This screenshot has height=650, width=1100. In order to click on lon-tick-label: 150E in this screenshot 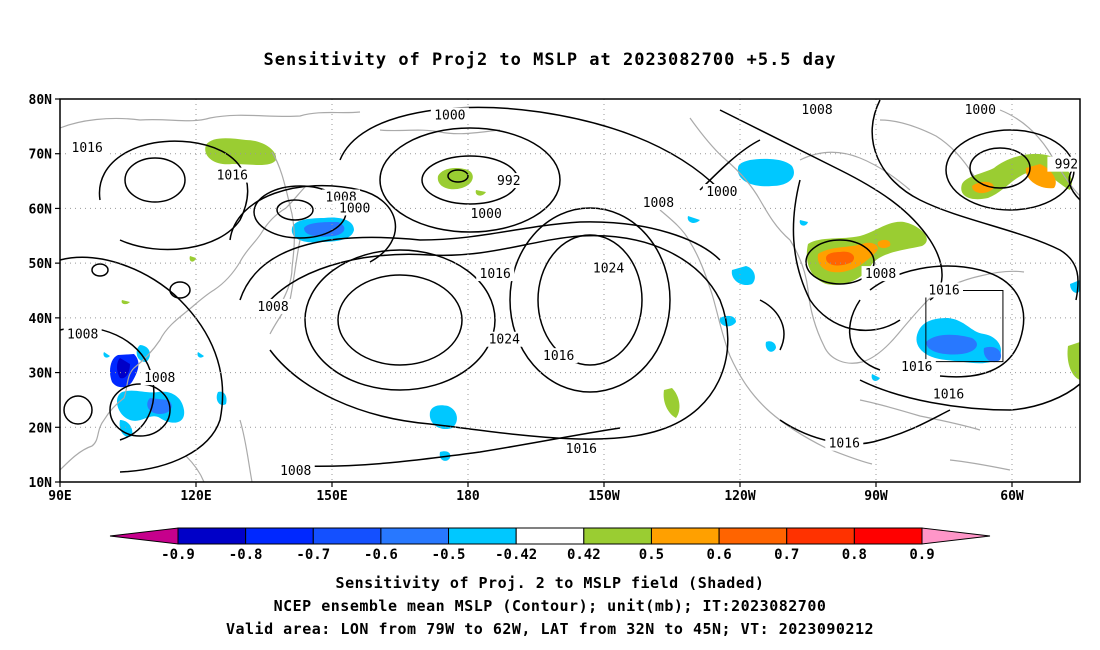, I will do `click(331, 496)`.